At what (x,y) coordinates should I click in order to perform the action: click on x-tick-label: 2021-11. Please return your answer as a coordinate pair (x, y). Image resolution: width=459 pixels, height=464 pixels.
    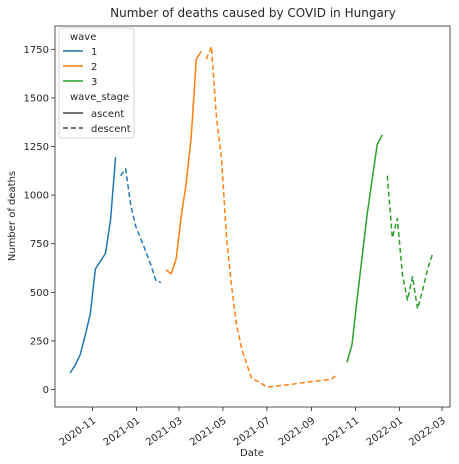
    Looking at the image, I should click on (341, 431).